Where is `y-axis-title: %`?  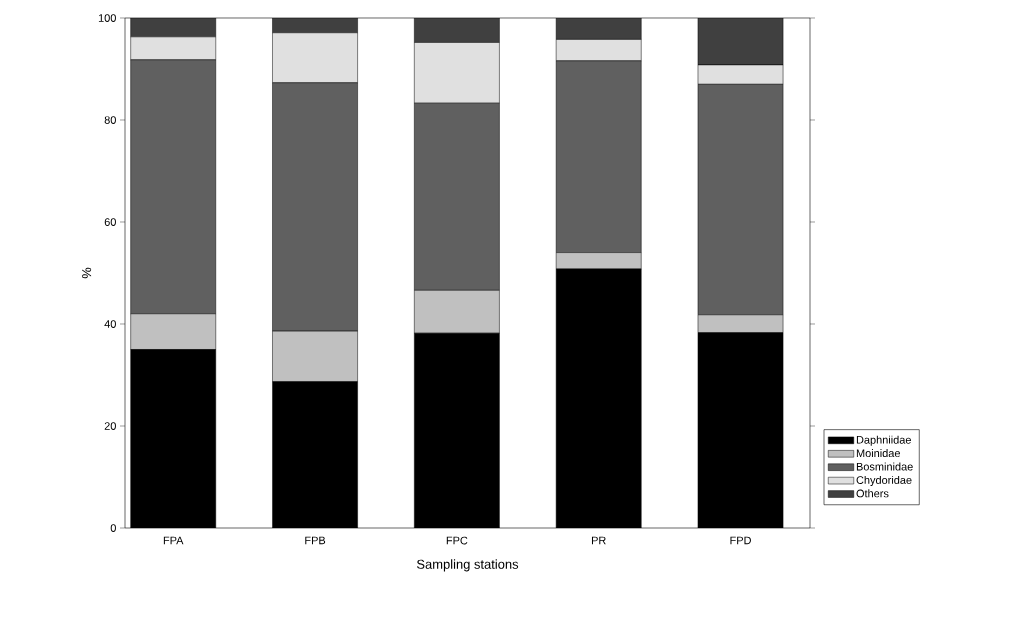
y-axis-title: % is located at coordinates (87, 273).